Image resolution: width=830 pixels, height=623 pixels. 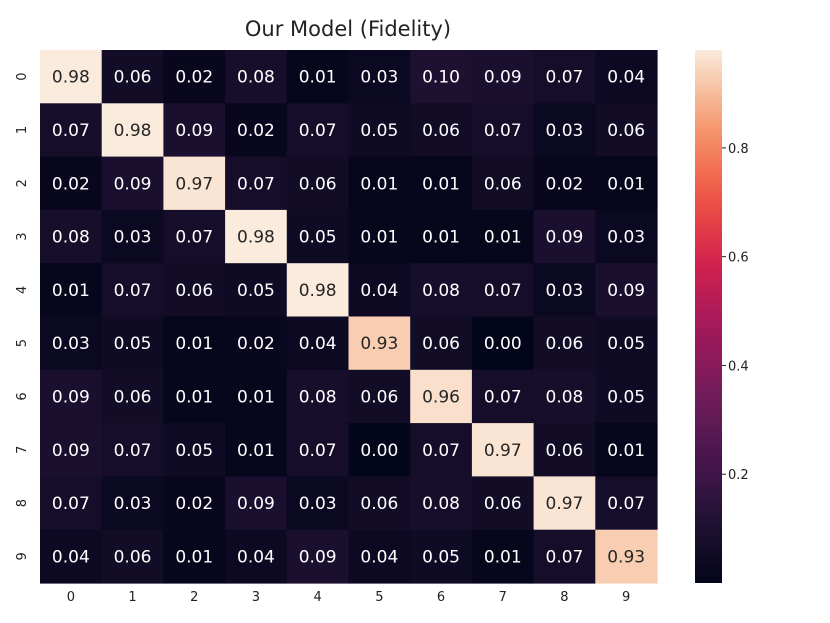 I want to click on colorbar-tick-label: 0.6, so click(x=738, y=258).